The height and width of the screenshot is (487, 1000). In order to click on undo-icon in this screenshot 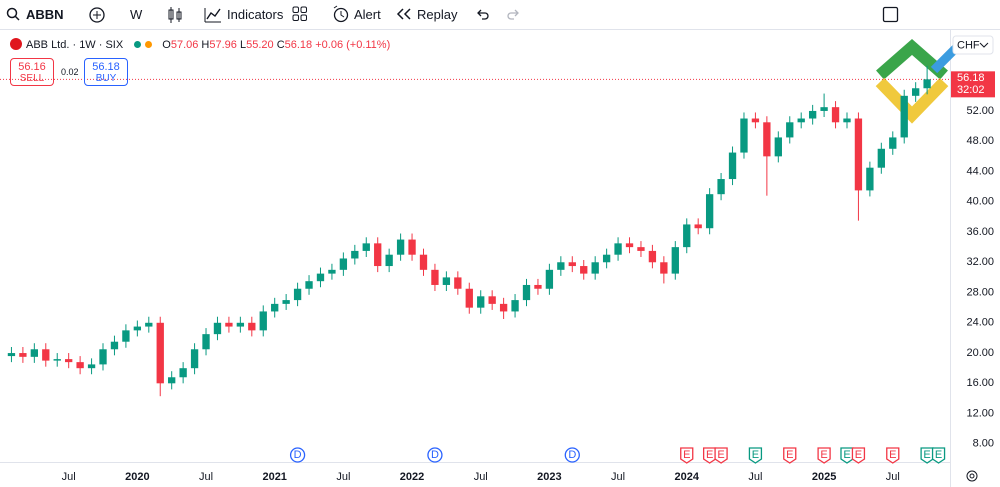, I will do `click(482, 14)`.